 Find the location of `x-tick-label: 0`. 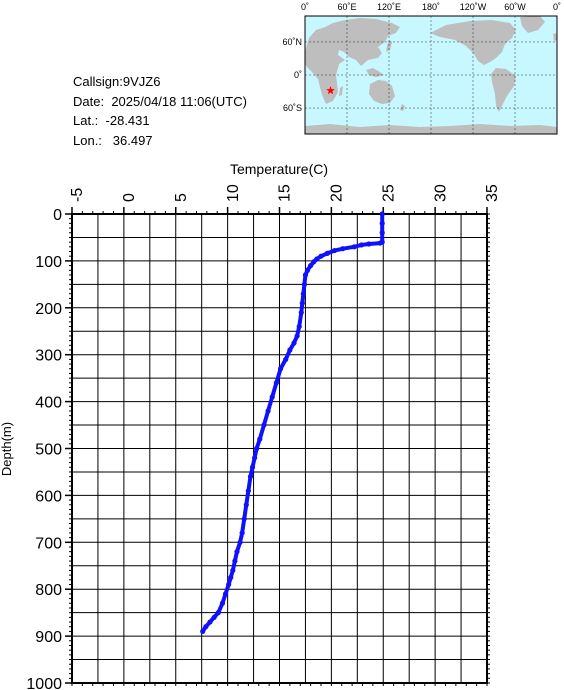

x-tick-label: 0 is located at coordinates (129, 197).